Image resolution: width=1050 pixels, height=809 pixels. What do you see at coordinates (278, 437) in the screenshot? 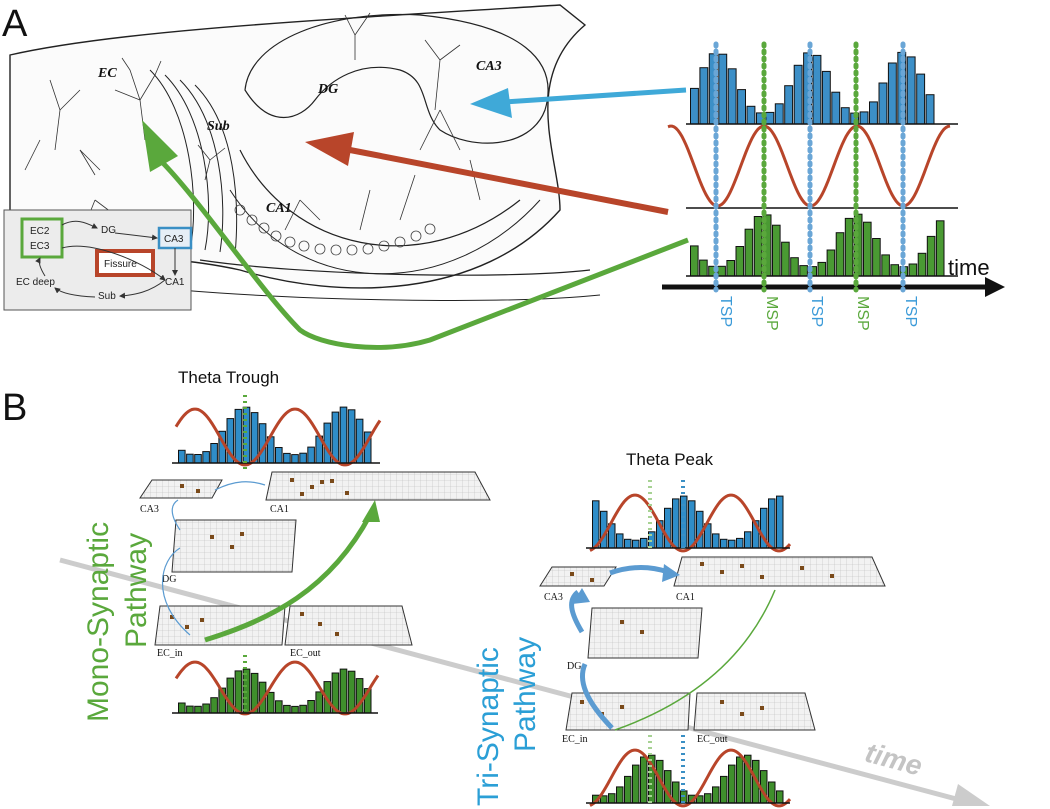
I see `trough-theta-top` at bounding box center [278, 437].